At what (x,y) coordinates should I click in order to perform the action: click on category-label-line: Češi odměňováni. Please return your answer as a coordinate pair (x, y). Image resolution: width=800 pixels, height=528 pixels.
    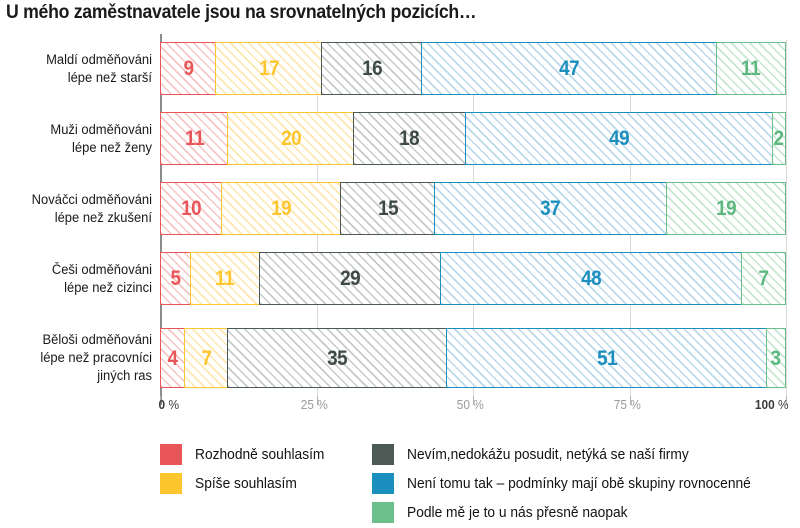
    Looking at the image, I should click on (101, 269).